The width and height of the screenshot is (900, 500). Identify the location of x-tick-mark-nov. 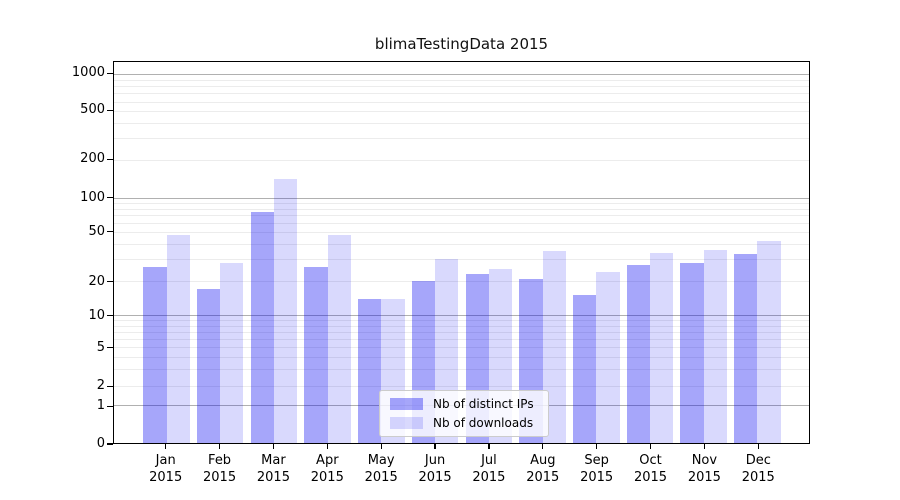
(704, 446).